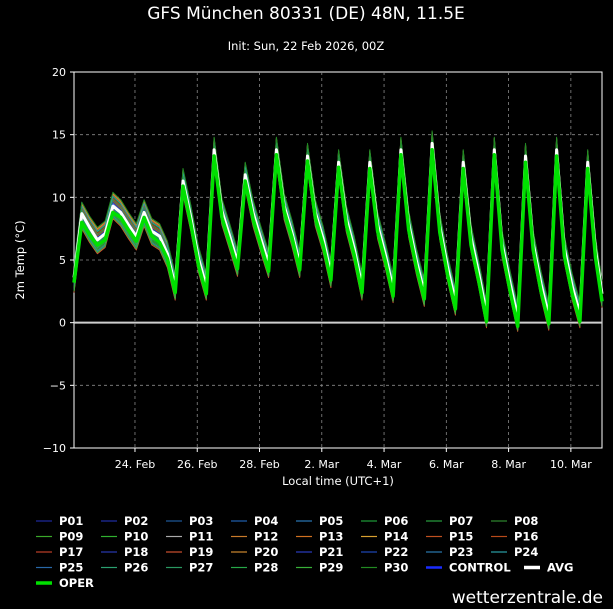 This screenshot has height=609, width=613. What do you see at coordinates (306, 14) in the screenshot?
I see `chart-title: GFS München 80331 (DE) 48N, 11.5E` at bounding box center [306, 14].